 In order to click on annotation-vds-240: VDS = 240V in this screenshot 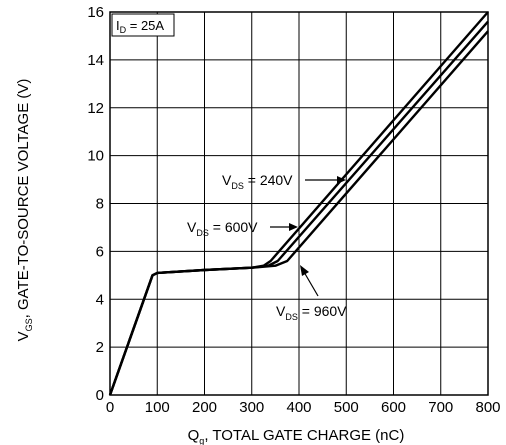, I will do `click(284, 181)`.